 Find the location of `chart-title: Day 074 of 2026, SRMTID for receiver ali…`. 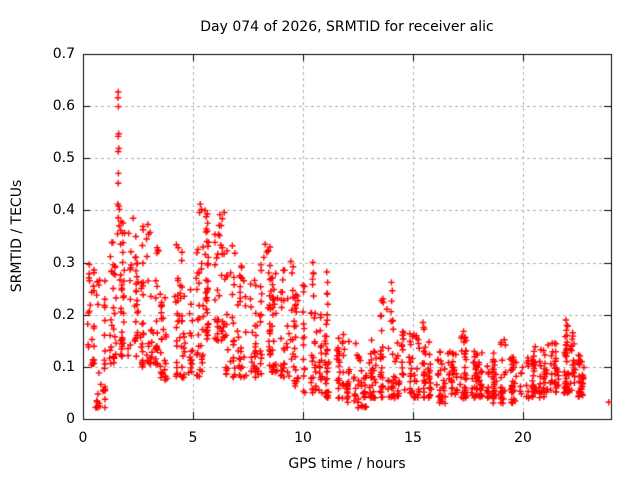

chart-title: Day 074 of 2026, SRMTID for receiver ali… is located at coordinates (347, 27).